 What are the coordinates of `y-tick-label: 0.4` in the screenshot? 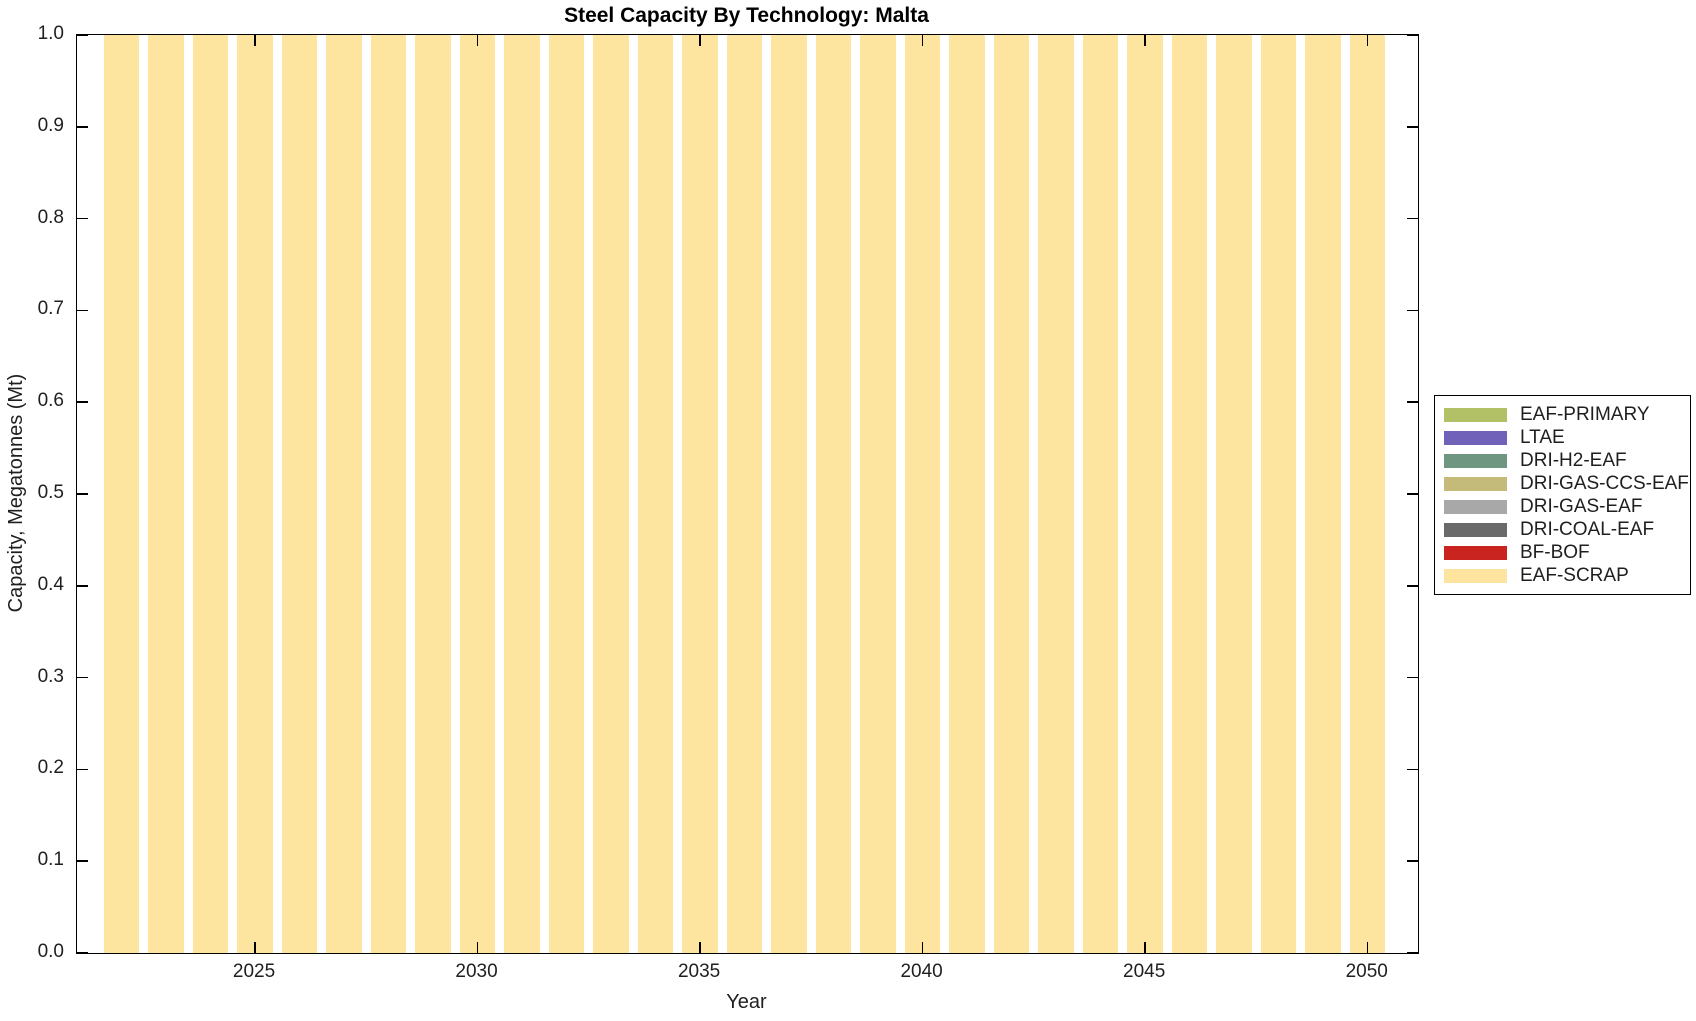 It's located at (50, 584).